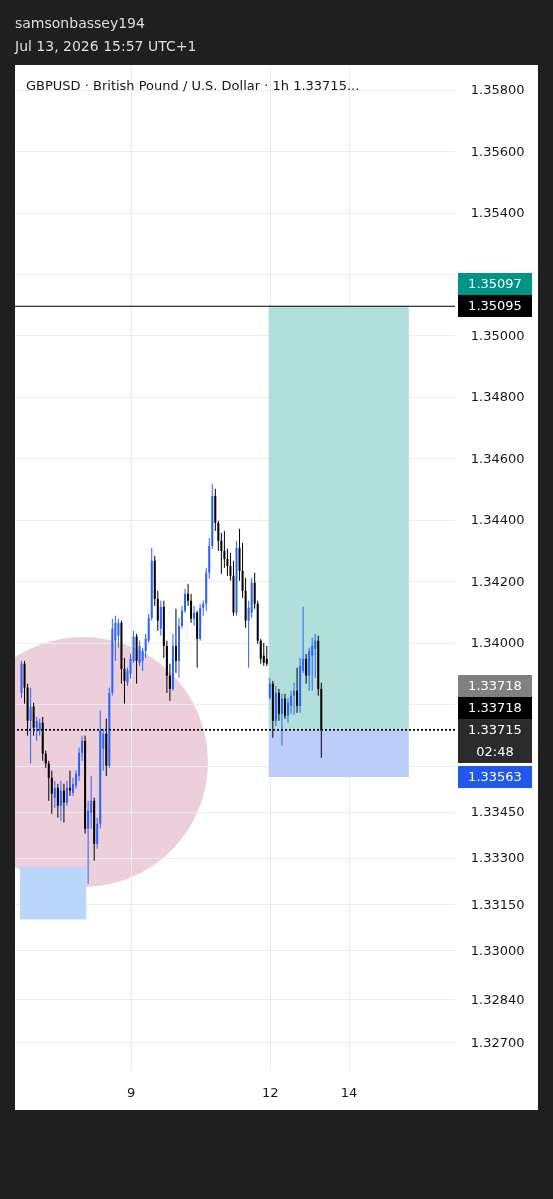 Image resolution: width=553 pixels, height=1199 pixels. What do you see at coordinates (270, 1092) in the screenshot?
I see `x-tick-label: 12` at bounding box center [270, 1092].